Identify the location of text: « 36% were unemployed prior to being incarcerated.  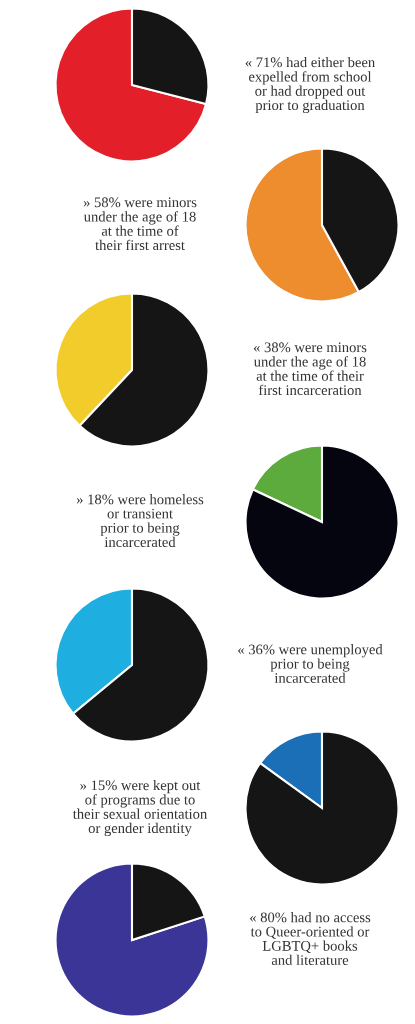
(310, 663).